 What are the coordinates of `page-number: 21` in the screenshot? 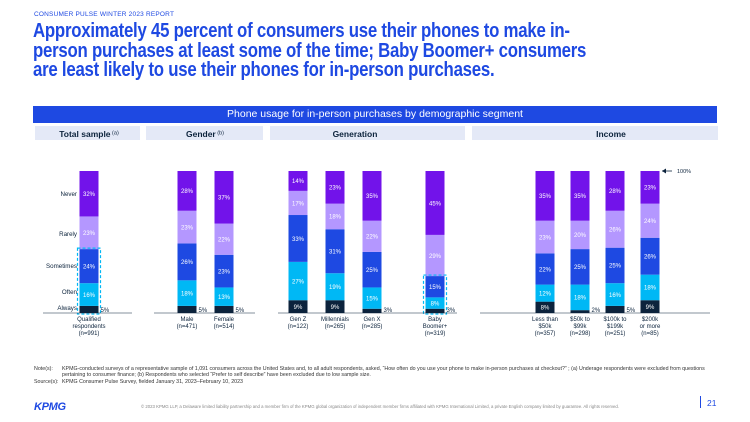 It's located at (712, 403).